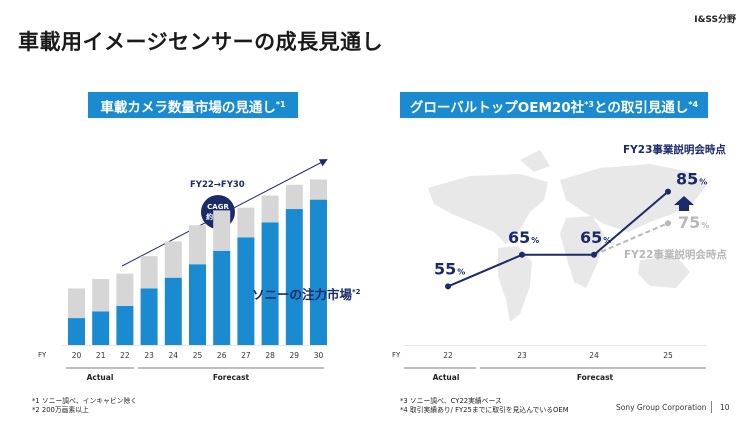 The width and height of the screenshot is (750, 421). Describe the element at coordinates (484, 410) in the screenshot. I see `right-footnote-2: *4 取引実績あり/ FY25までに取引を見込んでいるOEM` at that location.